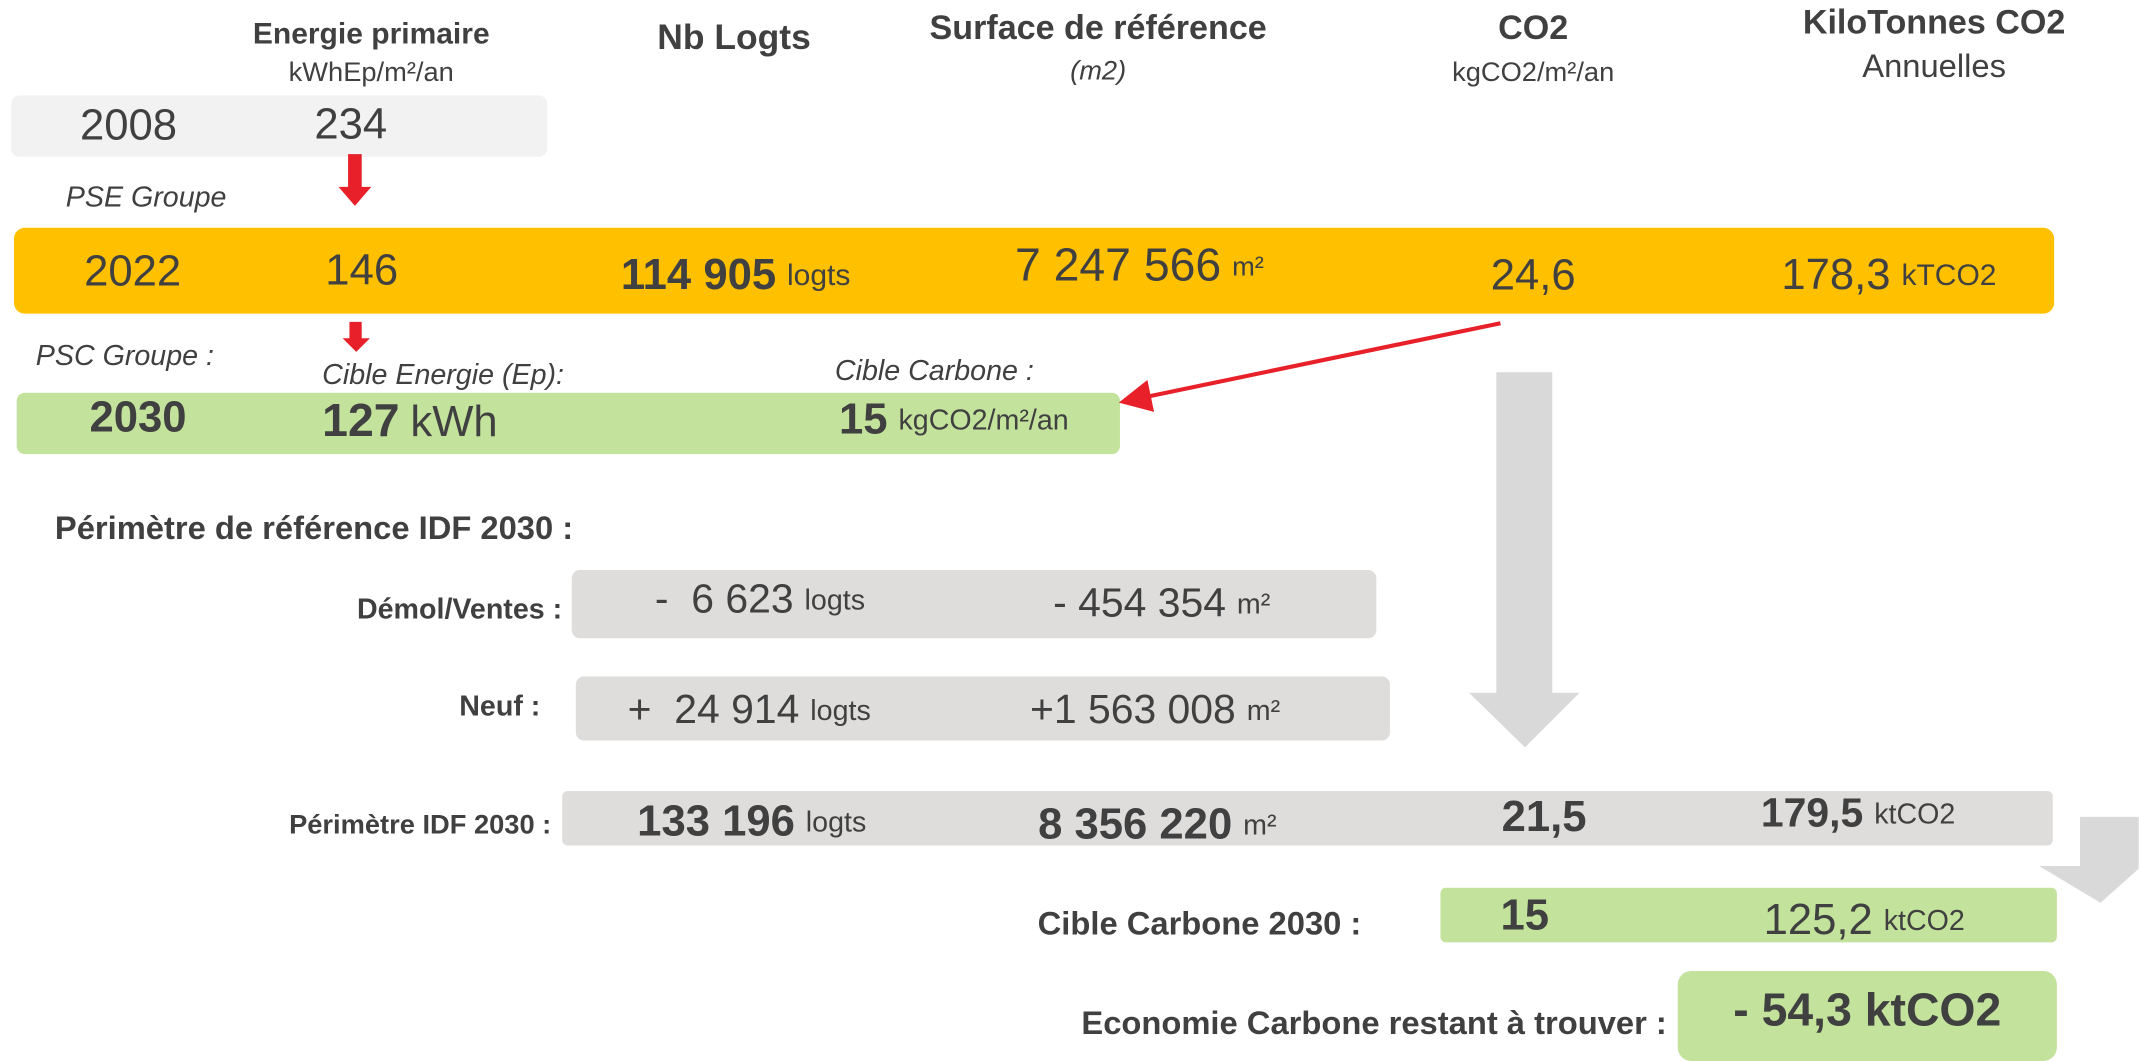  Describe the element at coordinates (835, 600) in the screenshot. I see `demol-logts-unit: logts` at that location.